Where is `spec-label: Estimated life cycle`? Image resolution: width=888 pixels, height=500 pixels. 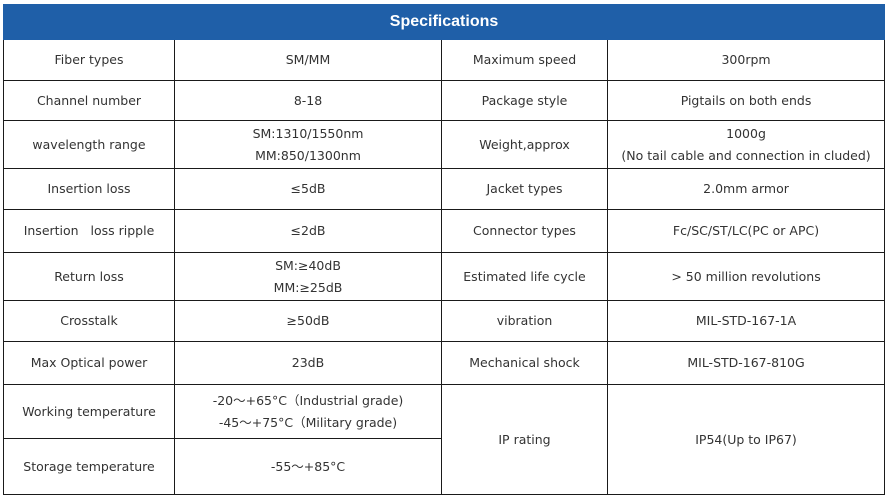 spec-label: Estimated life cycle is located at coordinates (524, 276).